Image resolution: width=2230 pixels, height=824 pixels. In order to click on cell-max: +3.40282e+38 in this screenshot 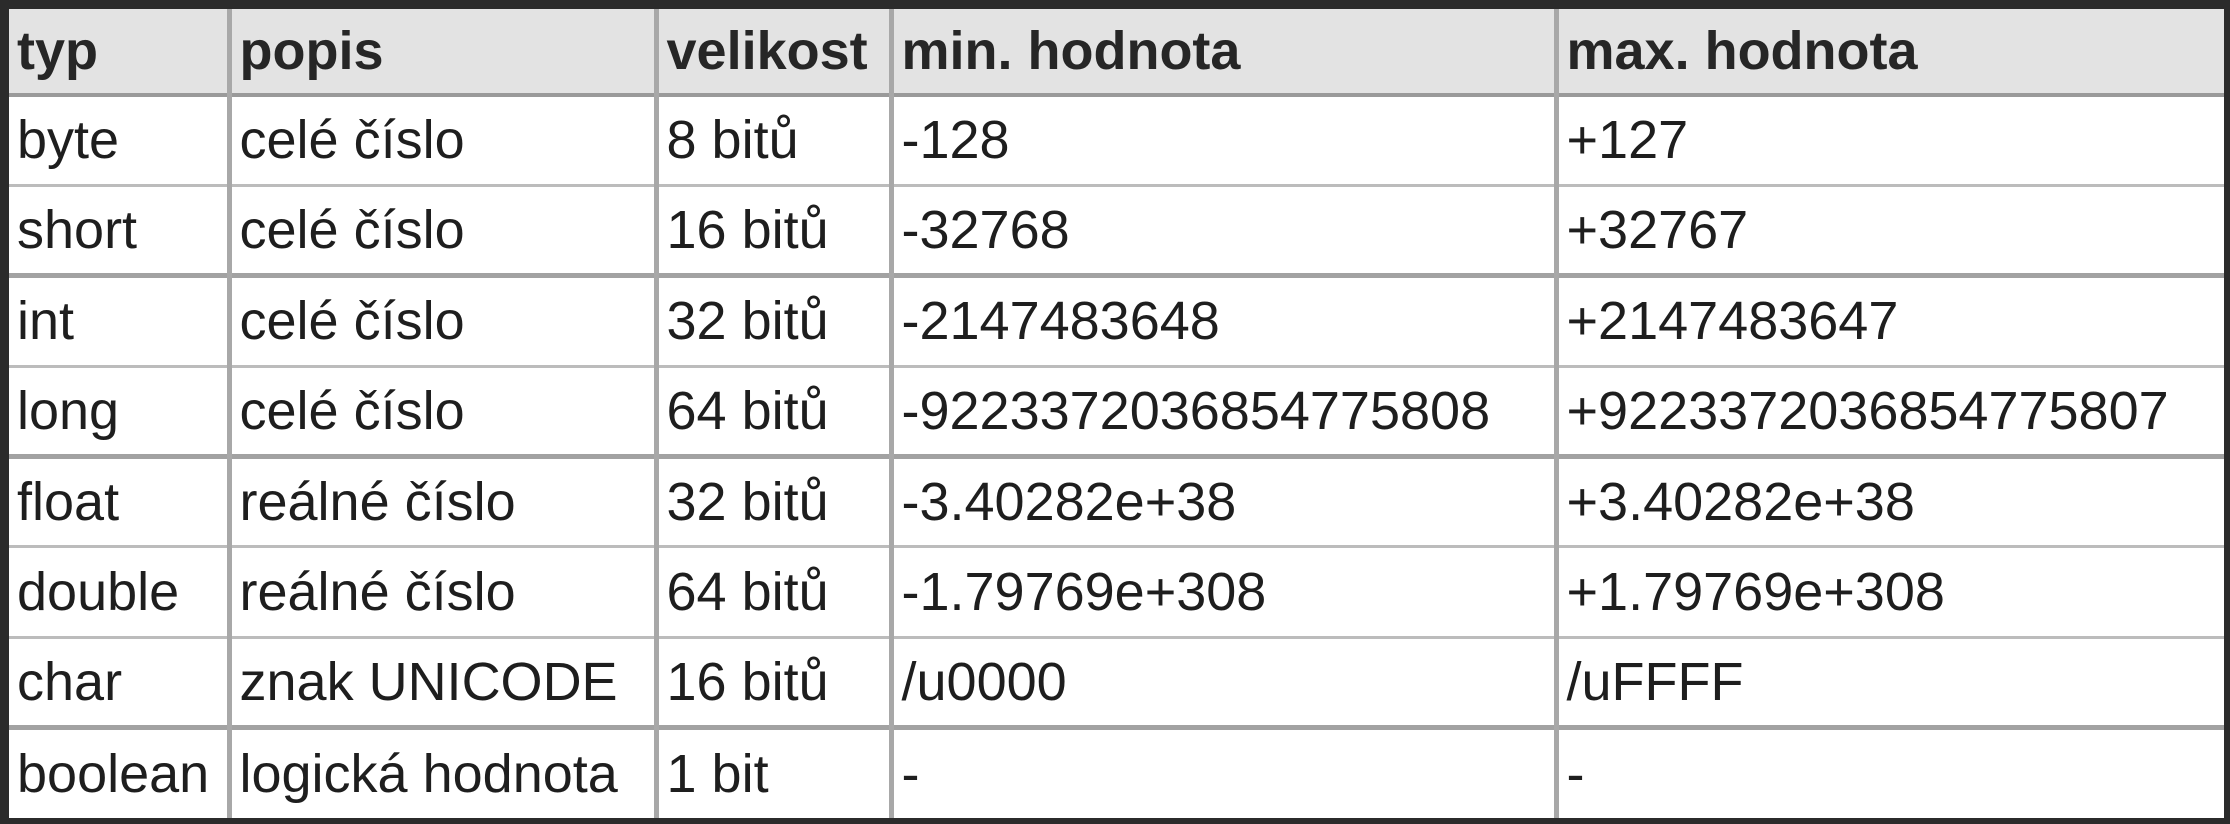, I will do `click(1888, 500)`.